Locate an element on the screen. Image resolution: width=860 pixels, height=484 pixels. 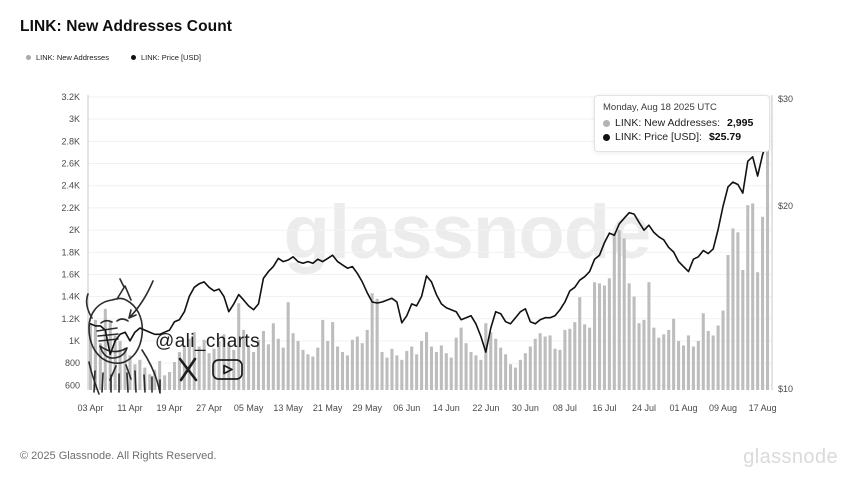
youtube-play-icon is located at coordinates (227, 369).